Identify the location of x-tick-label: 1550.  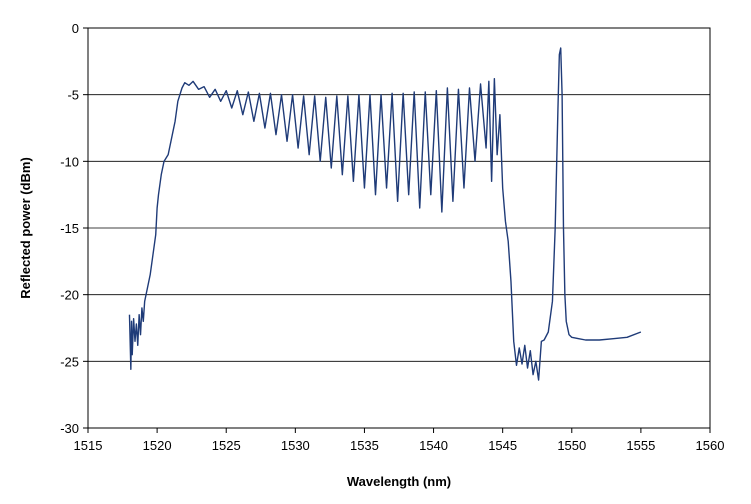
(571, 445).